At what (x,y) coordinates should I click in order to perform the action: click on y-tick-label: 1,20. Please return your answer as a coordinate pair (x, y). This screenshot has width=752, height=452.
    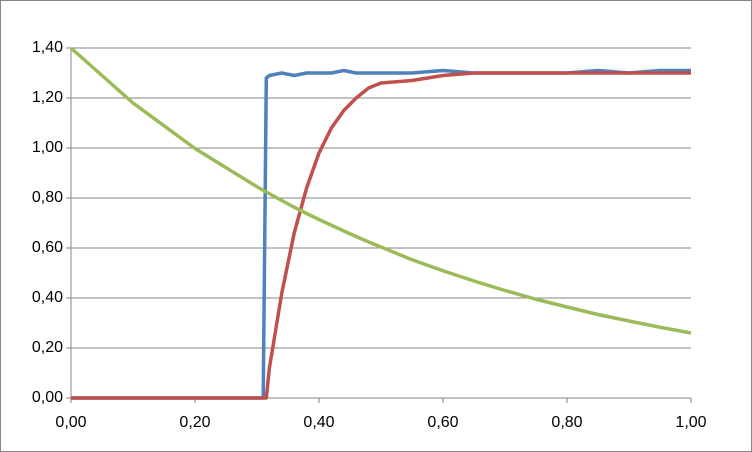
    Looking at the image, I should click on (47, 97).